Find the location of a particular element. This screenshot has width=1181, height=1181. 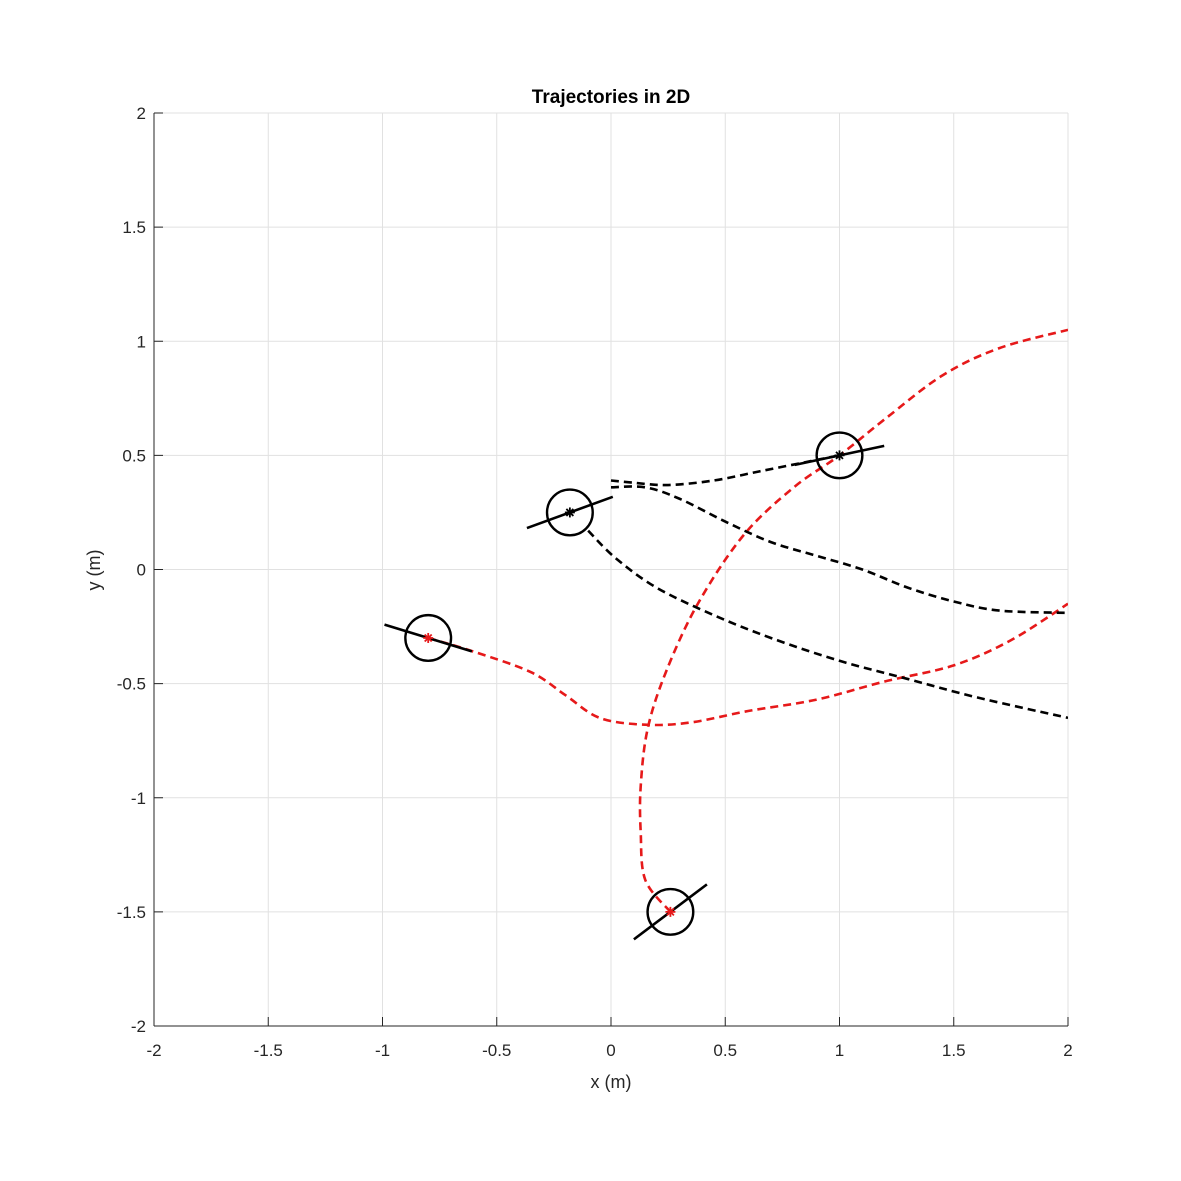

chart-title: Trajectories in 2D is located at coordinates (611, 97).